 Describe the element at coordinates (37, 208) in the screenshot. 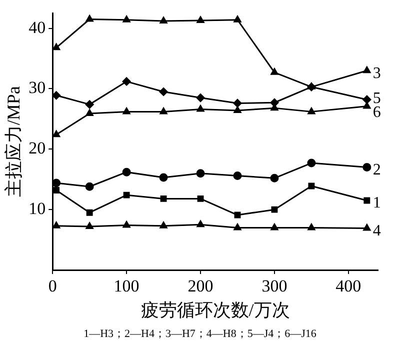

I see `y-tick-label: 10` at that location.